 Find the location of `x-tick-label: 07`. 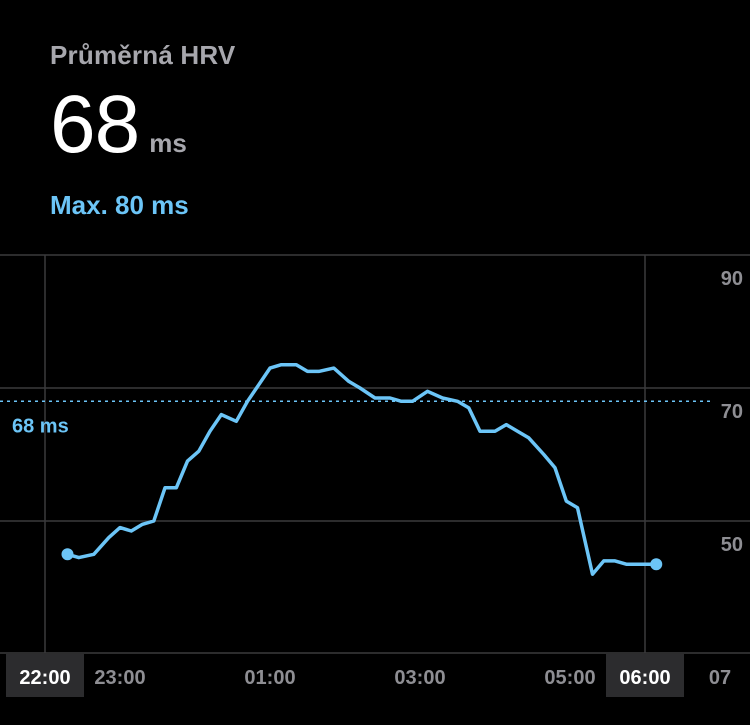

x-tick-label: 07 is located at coordinates (720, 678).